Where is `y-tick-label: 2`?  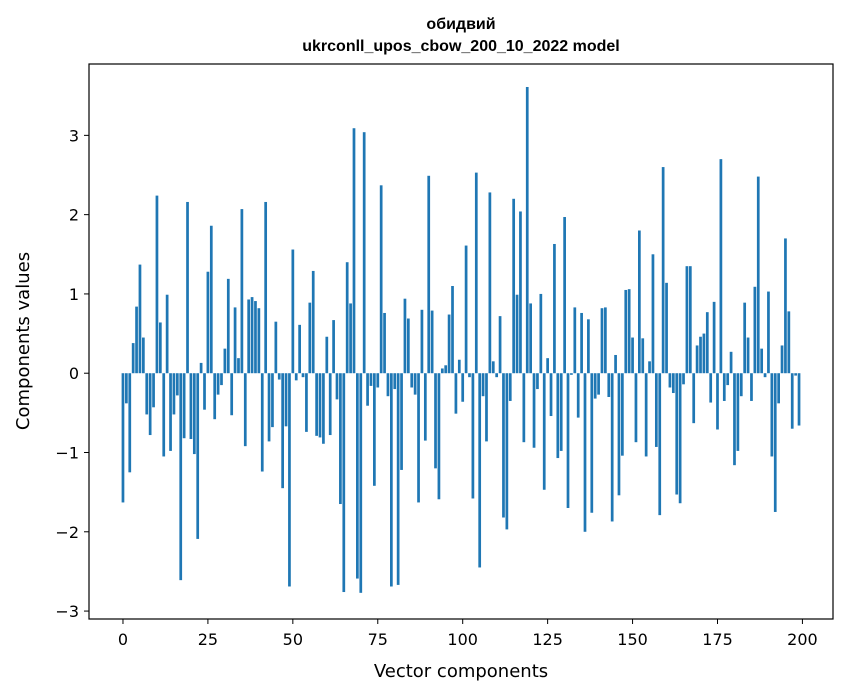 y-tick-label: 2 is located at coordinates (74, 215).